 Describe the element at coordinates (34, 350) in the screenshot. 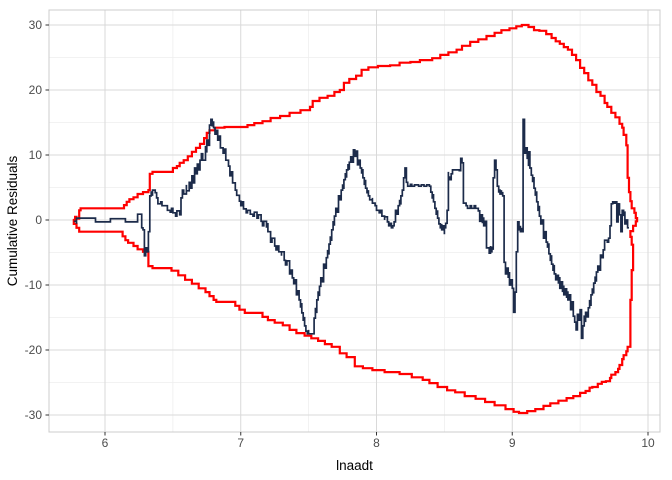

I see `y-tick-label: -20` at that location.